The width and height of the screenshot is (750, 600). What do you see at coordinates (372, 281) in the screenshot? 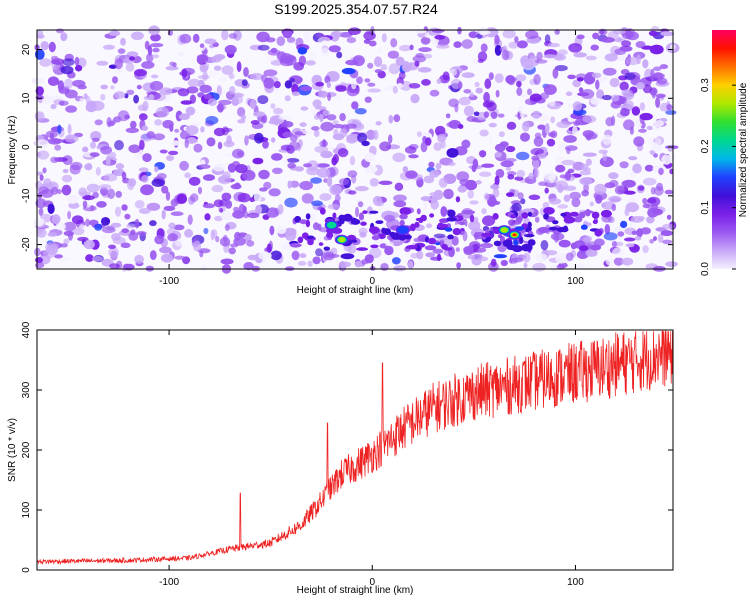
I see `x-tick-label: 0` at bounding box center [372, 281].